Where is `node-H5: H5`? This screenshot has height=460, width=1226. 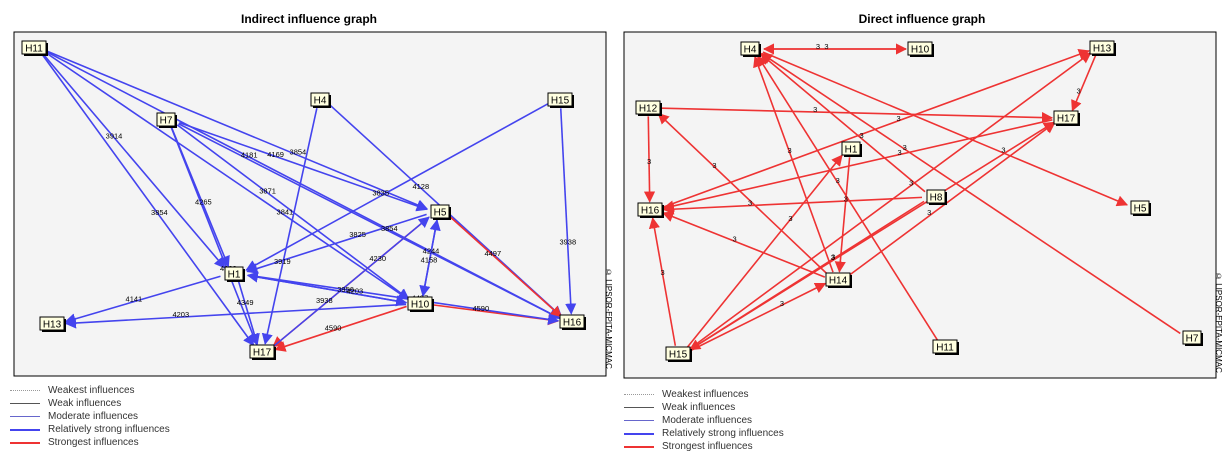 node-H5: H5 is located at coordinates (440, 212).